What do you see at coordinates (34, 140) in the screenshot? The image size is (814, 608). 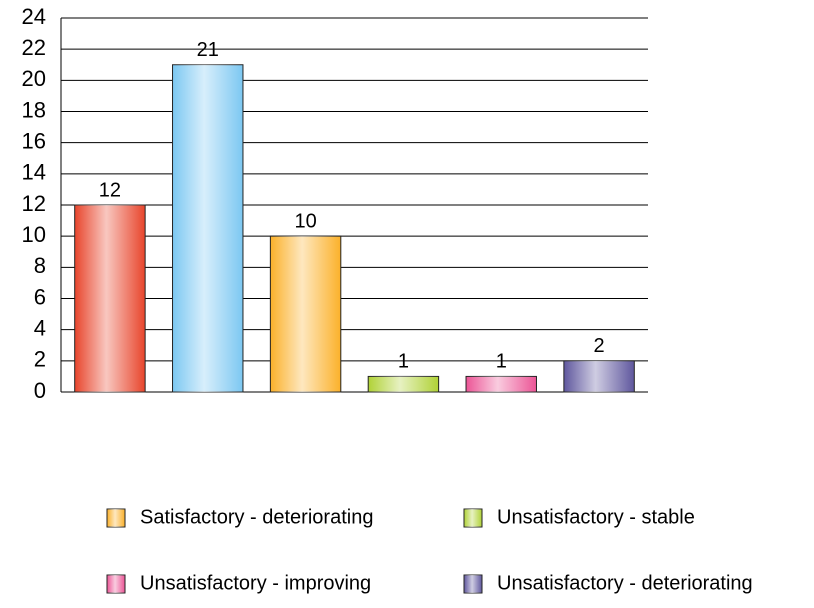 I see `y-tick-label: 16` at bounding box center [34, 140].